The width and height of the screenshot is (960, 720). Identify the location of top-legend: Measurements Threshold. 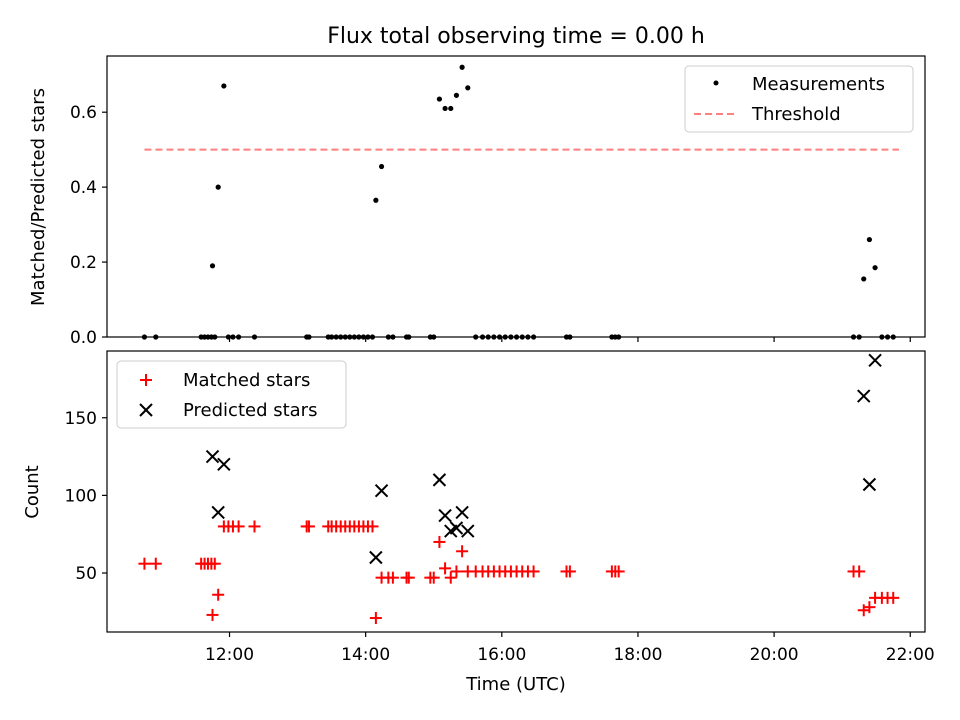
(799, 99).